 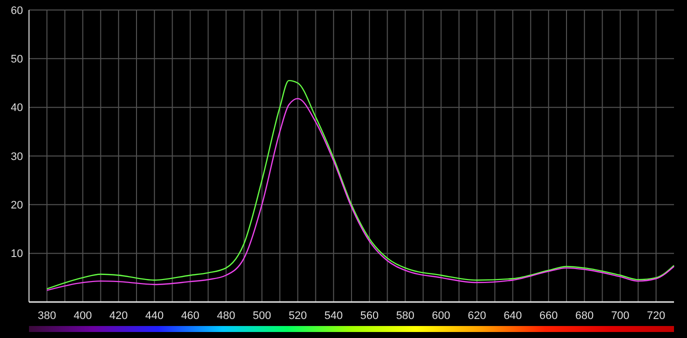 I want to click on x-tick-label: 560, so click(x=369, y=316).